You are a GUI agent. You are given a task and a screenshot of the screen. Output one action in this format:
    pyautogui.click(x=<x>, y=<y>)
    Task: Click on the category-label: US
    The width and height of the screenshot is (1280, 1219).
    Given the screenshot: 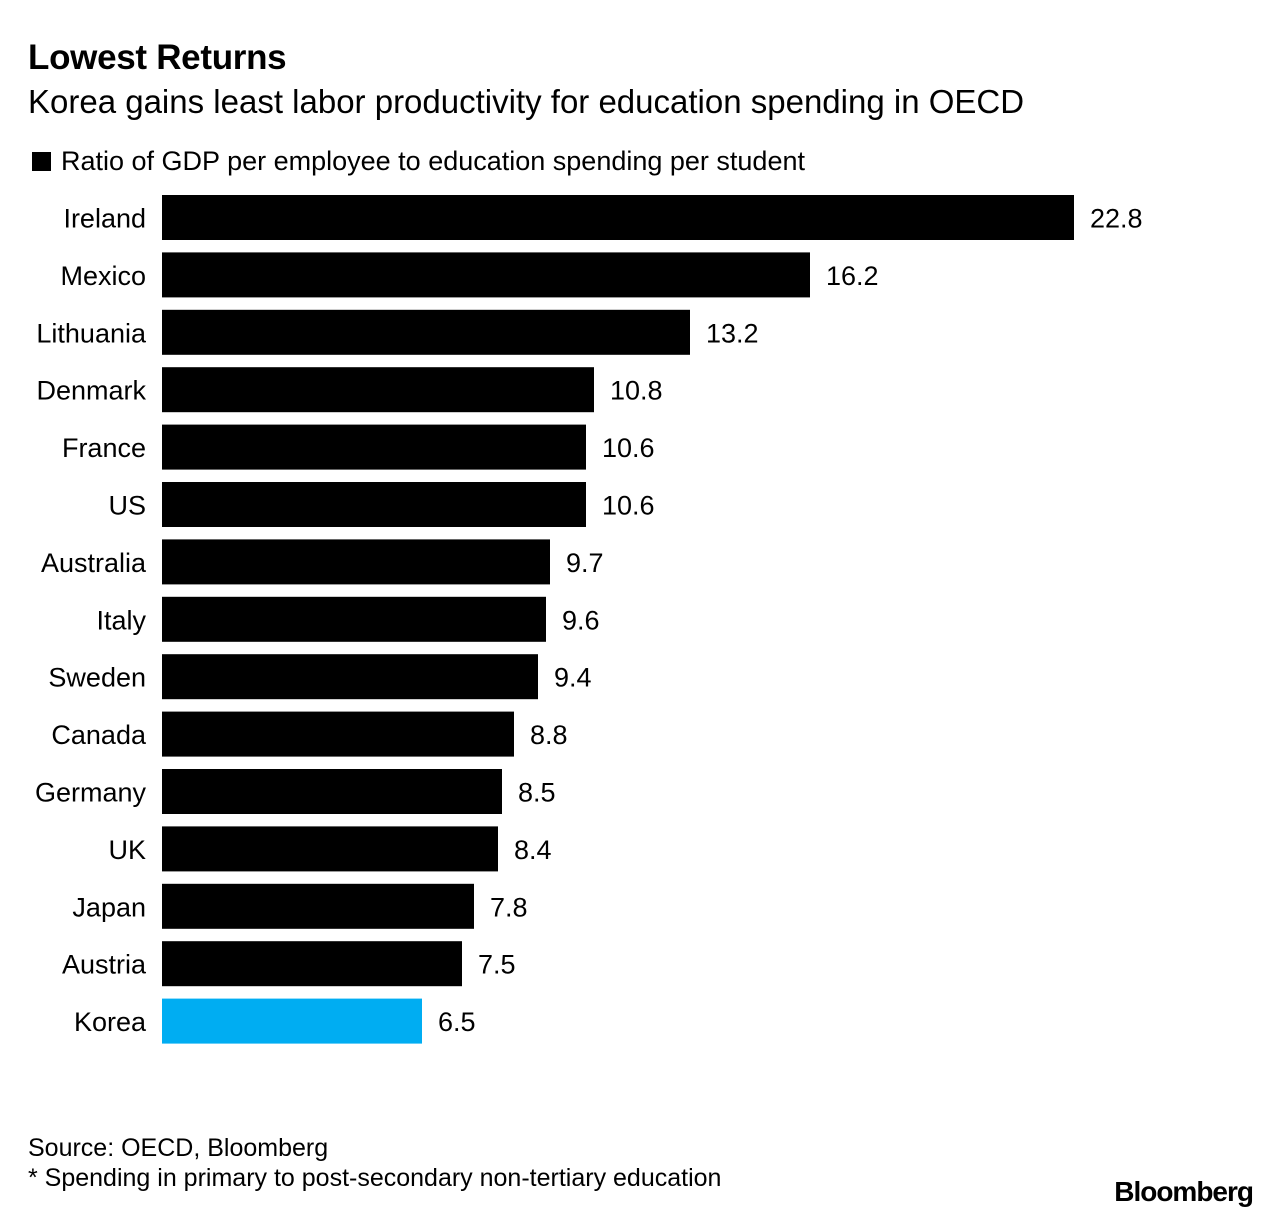 What is the action you would take?
    pyautogui.click(x=127, y=506)
    